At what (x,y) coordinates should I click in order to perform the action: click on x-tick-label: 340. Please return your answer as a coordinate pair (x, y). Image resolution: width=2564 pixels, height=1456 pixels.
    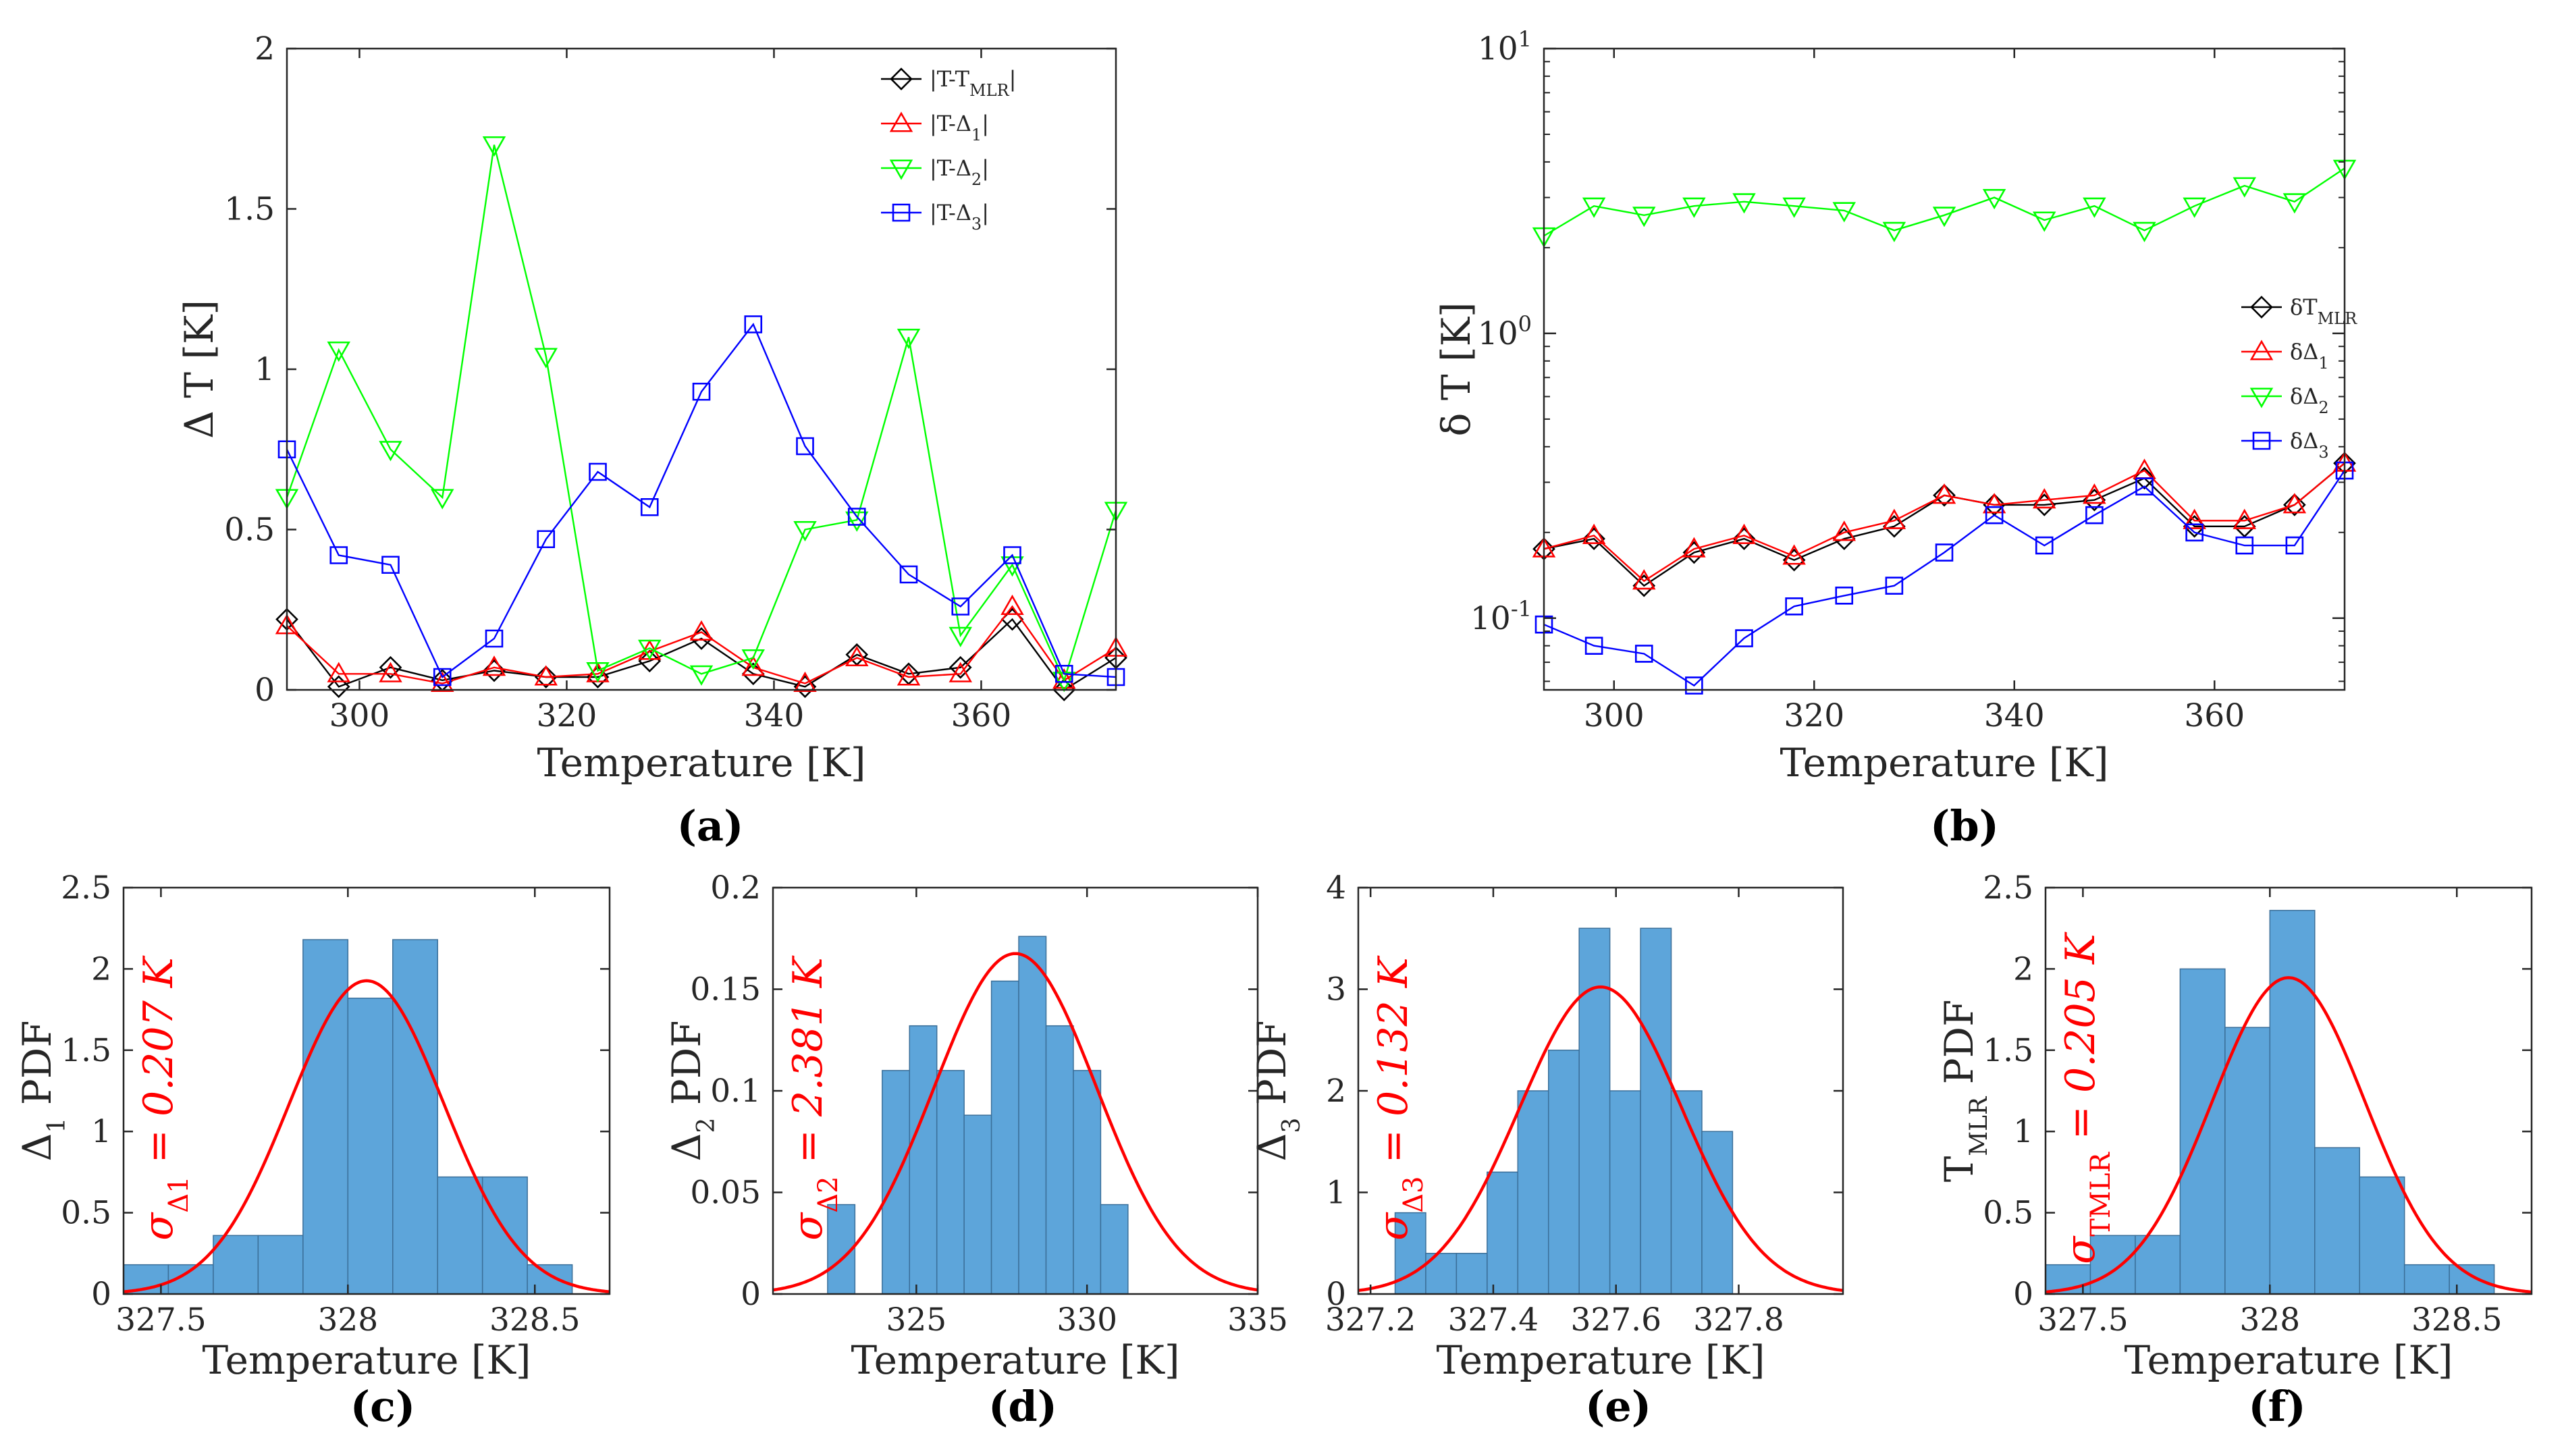
    Looking at the image, I should click on (2014, 715).